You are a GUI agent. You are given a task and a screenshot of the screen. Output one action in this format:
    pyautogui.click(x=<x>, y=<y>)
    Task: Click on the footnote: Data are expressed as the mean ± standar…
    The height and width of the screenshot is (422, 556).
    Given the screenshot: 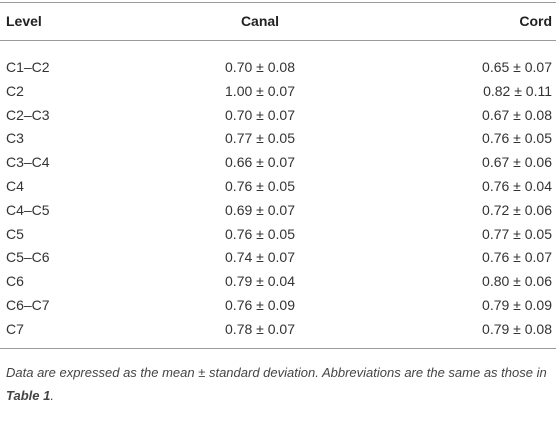 What is the action you would take?
    pyautogui.click(x=278, y=384)
    